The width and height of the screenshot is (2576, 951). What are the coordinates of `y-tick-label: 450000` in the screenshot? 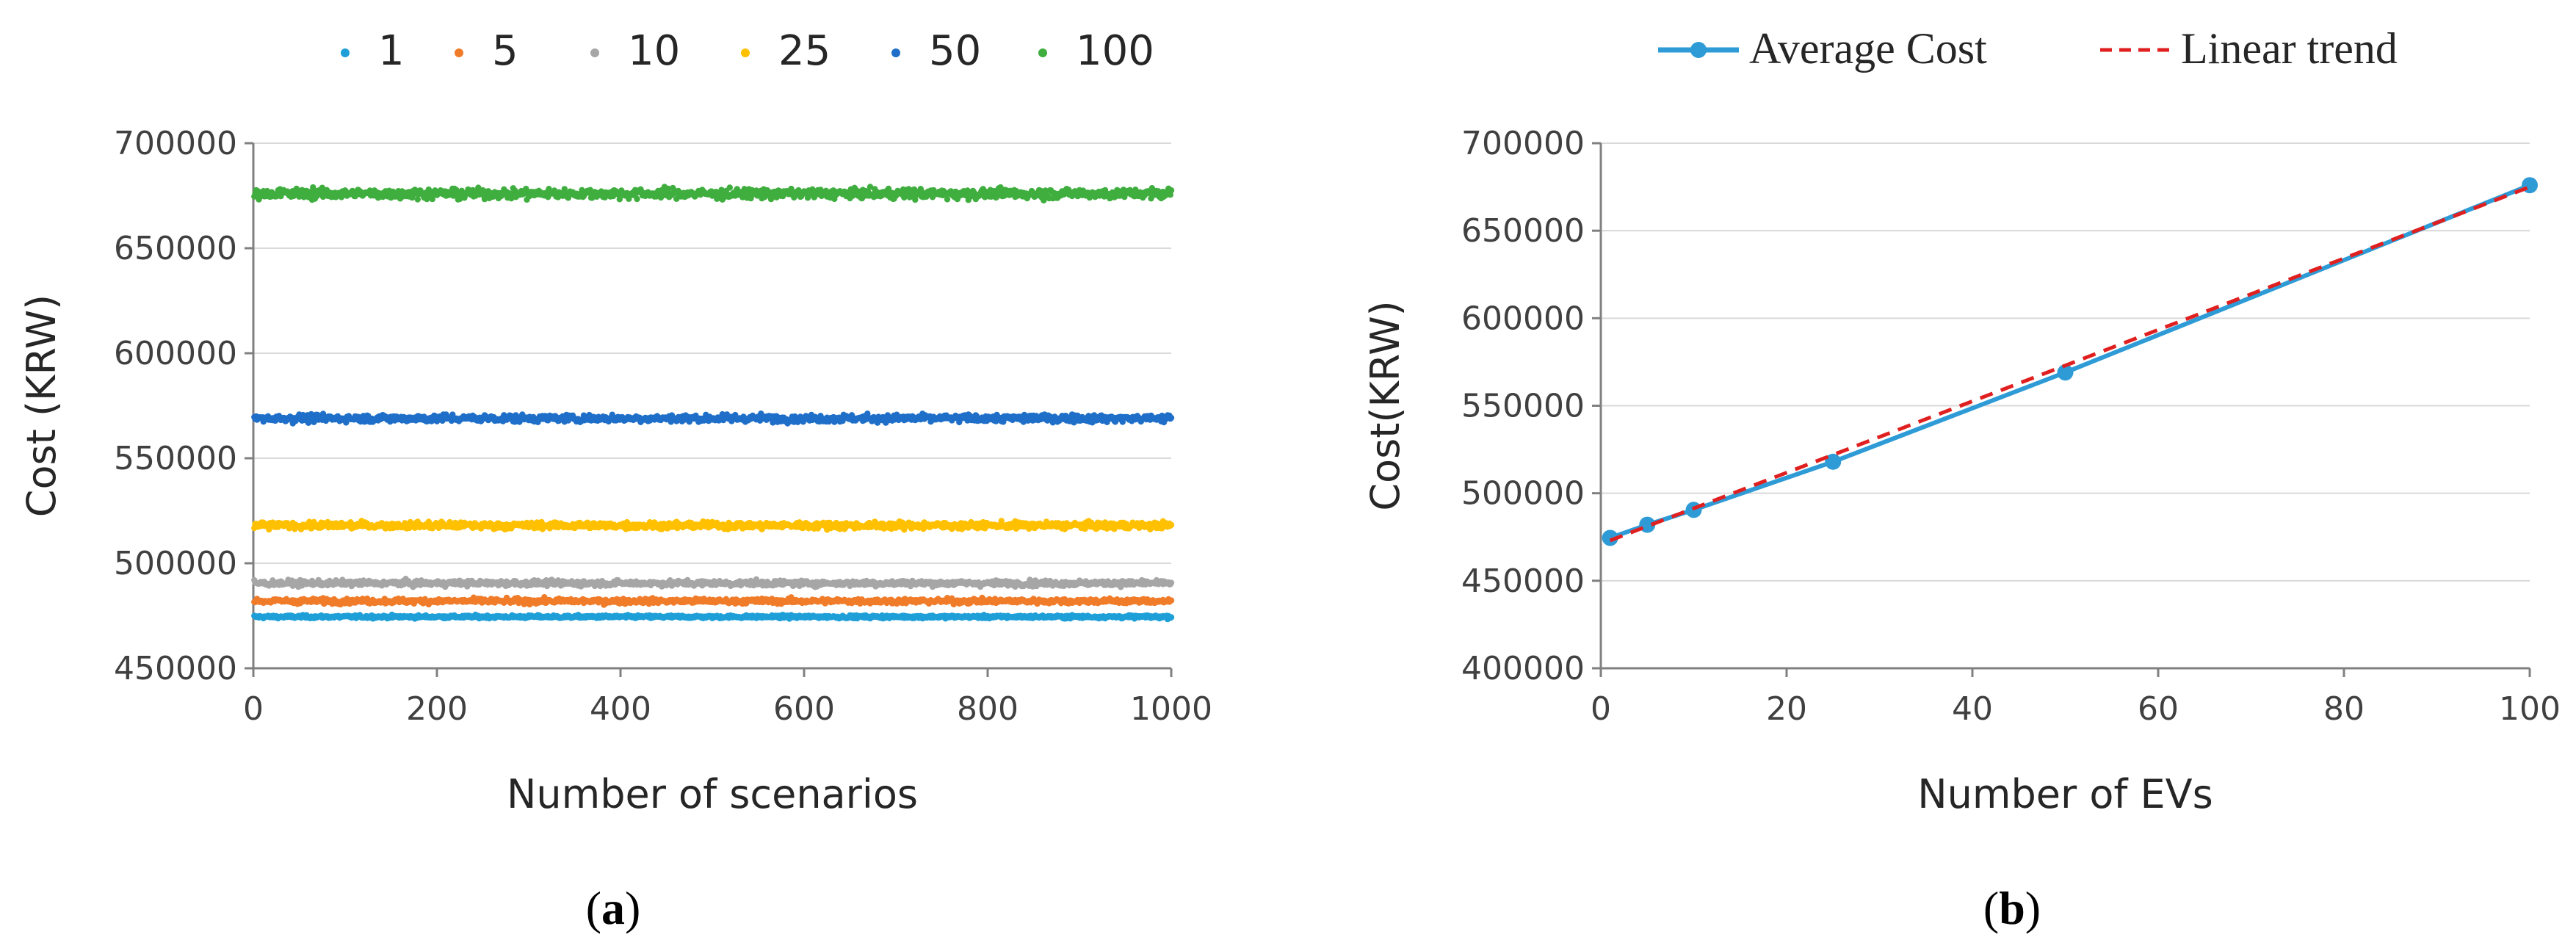 It's located at (175, 668).